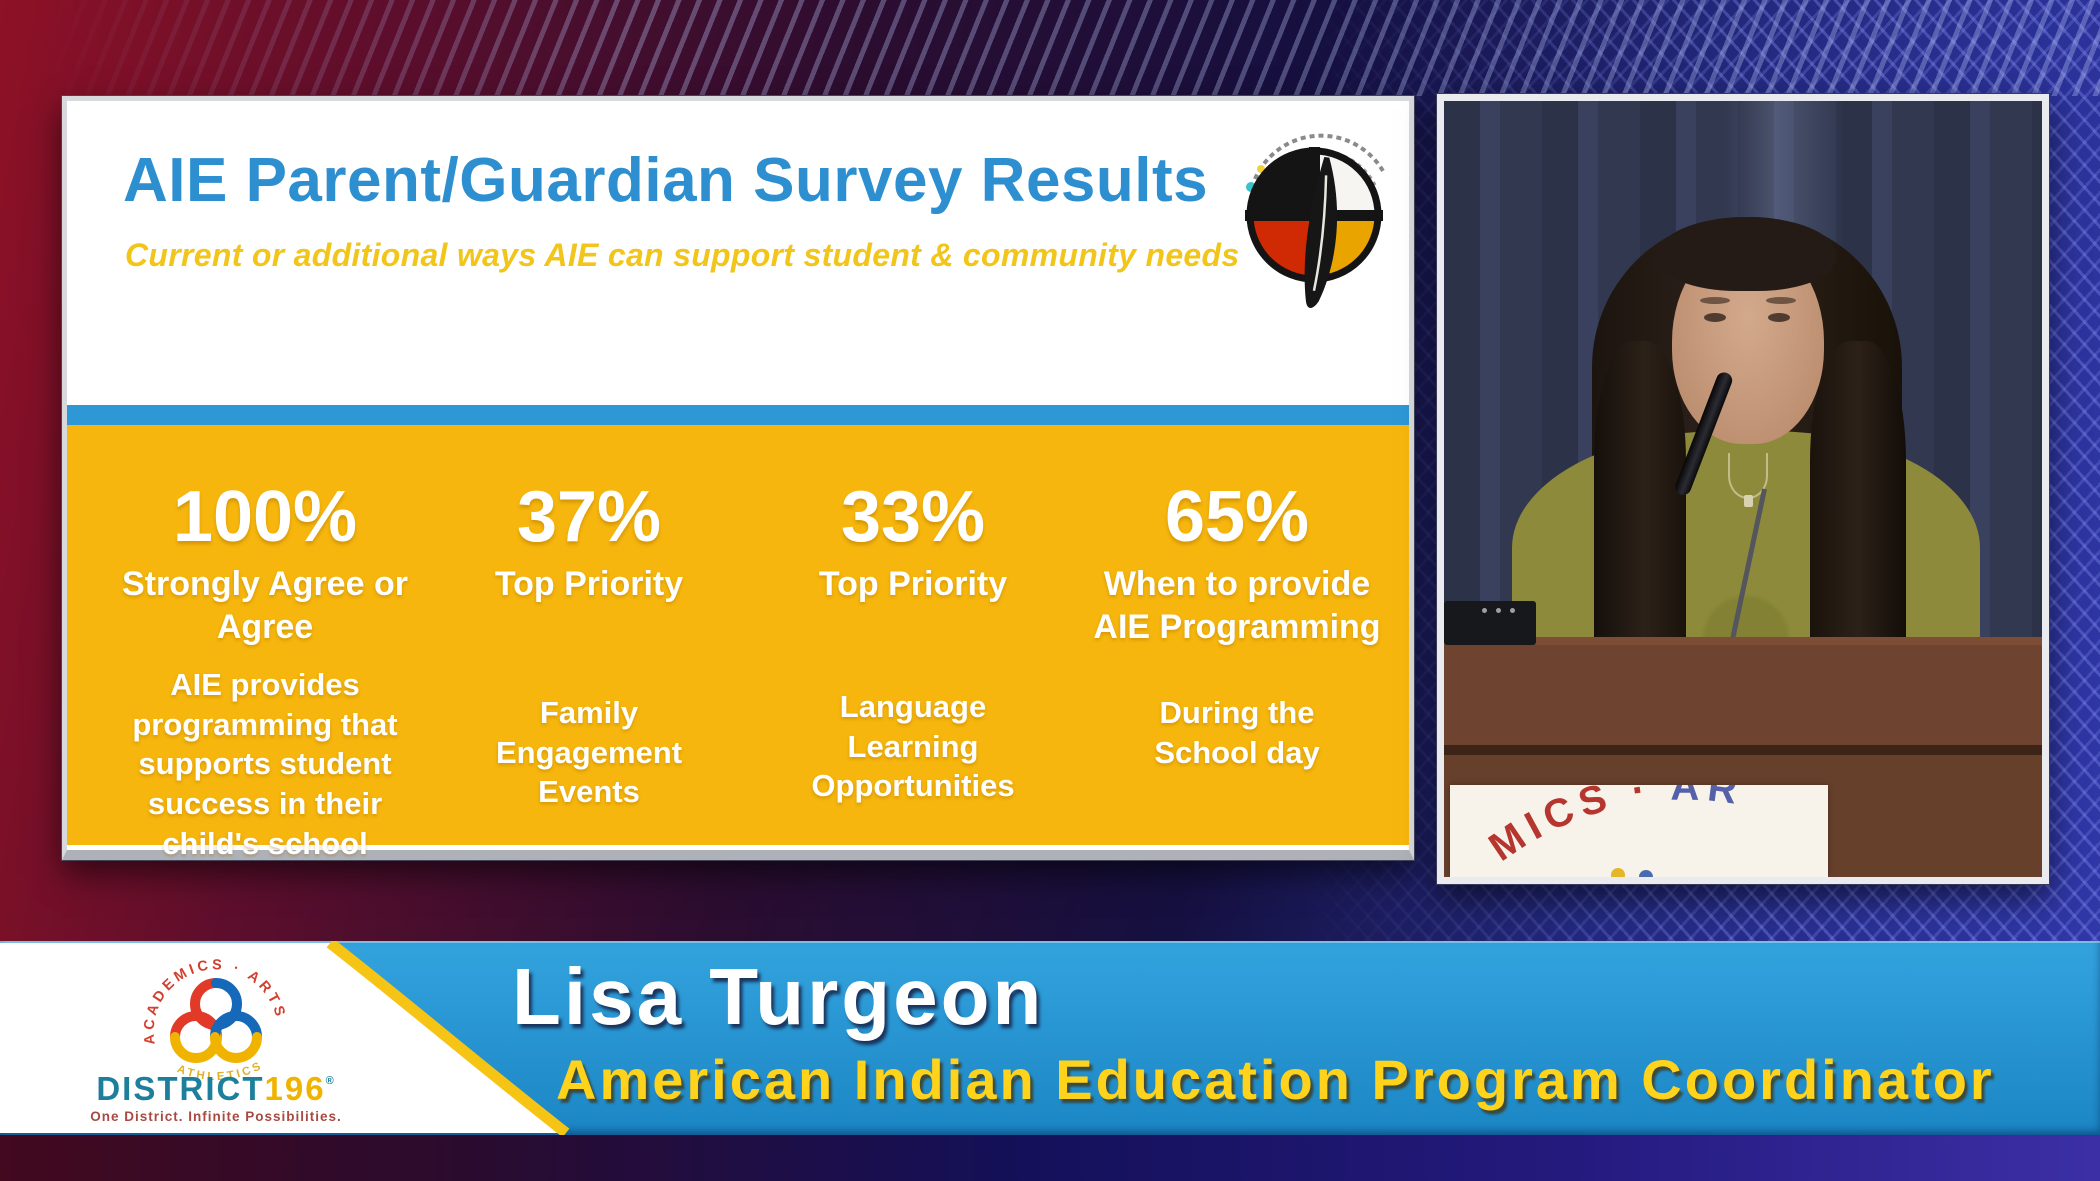  I want to click on speaker-hair-crown, so click(1747, 254).